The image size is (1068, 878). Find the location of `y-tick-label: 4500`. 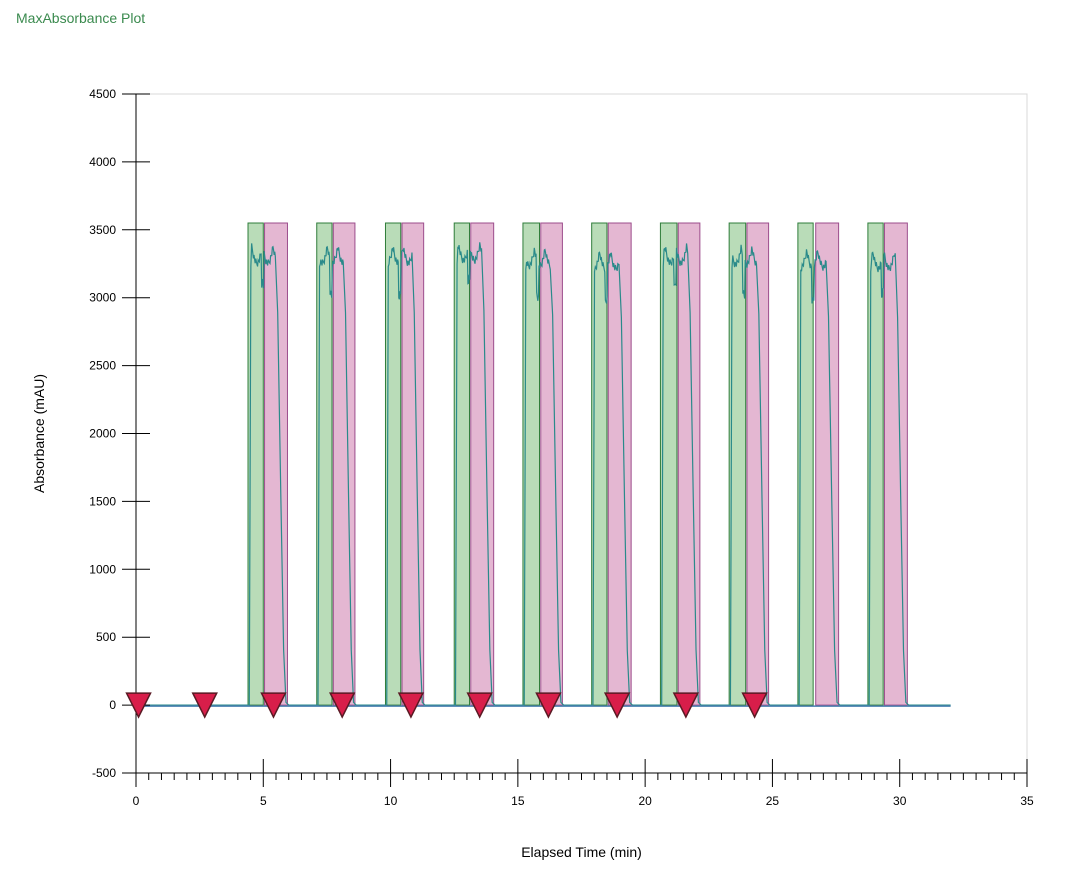

y-tick-label: 4500 is located at coordinates (102, 94).